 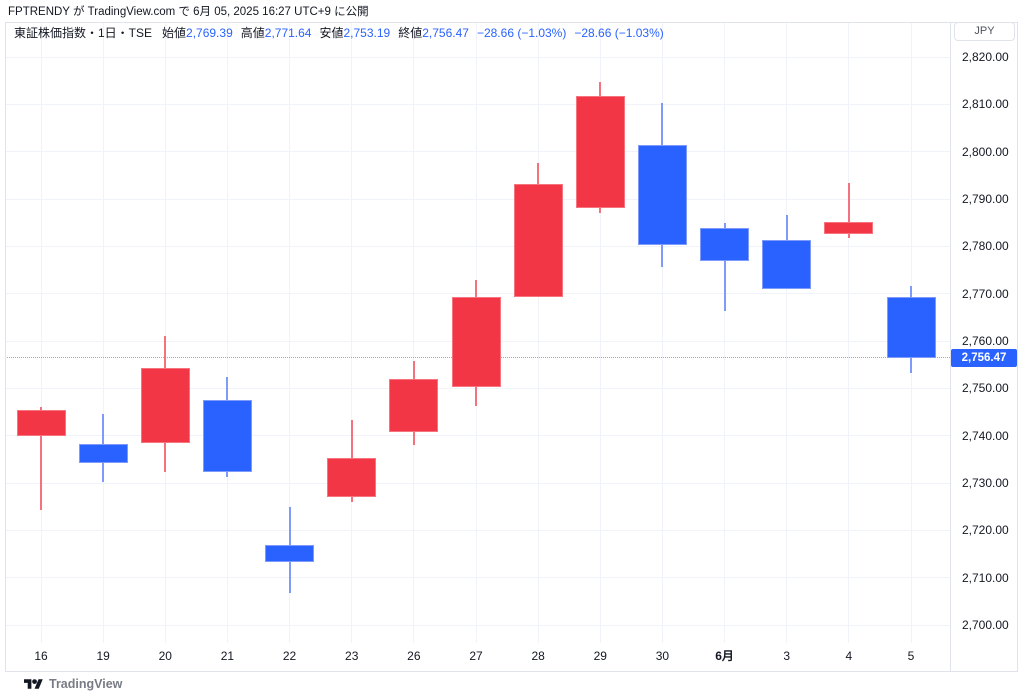 What do you see at coordinates (103, 656) in the screenshot?
I see `time-tick-label: 19` at bounding box center [103, 656].